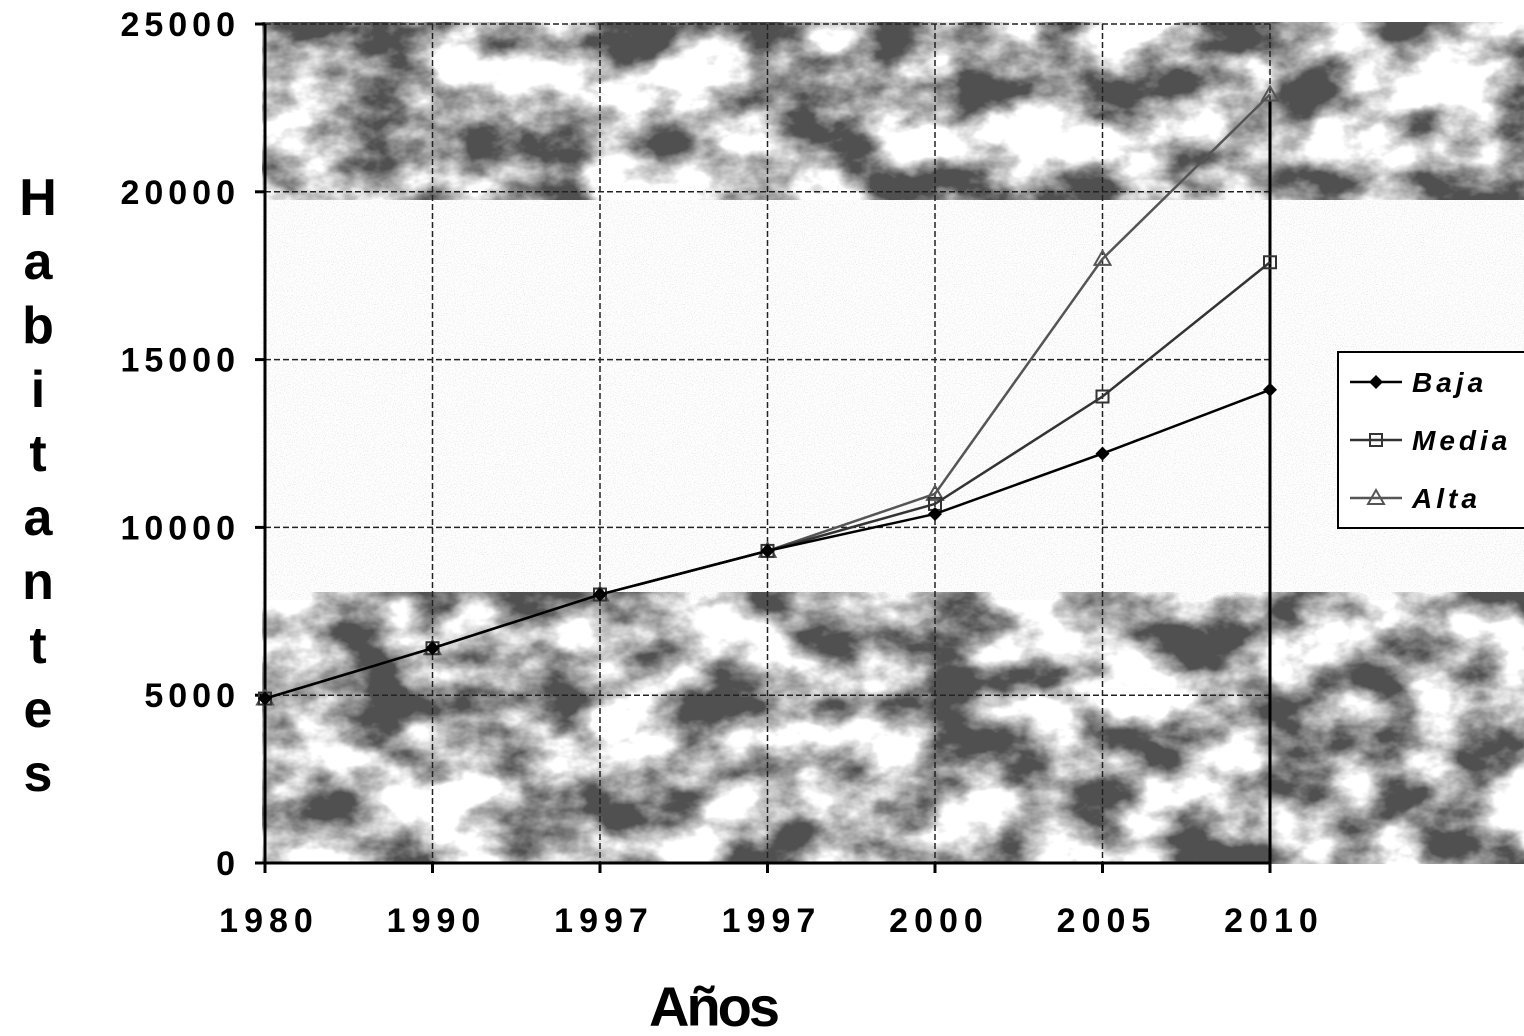 This screenshot has height=1036, width=1524. Describe the element at coordinates (228, 864) in the screenshot. I see `y-tick-label: 0` at that location.